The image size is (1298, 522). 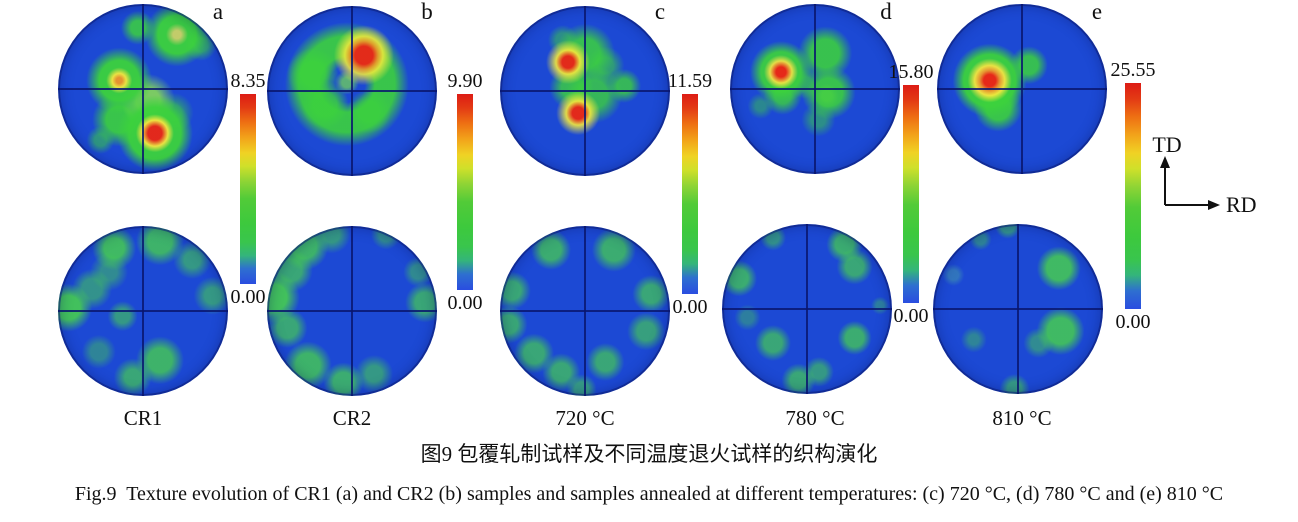 What do you see at coordinates (143, 418) in the screenshot?
I see `sample-label-a: CR1` at bounding box center [143, 418].